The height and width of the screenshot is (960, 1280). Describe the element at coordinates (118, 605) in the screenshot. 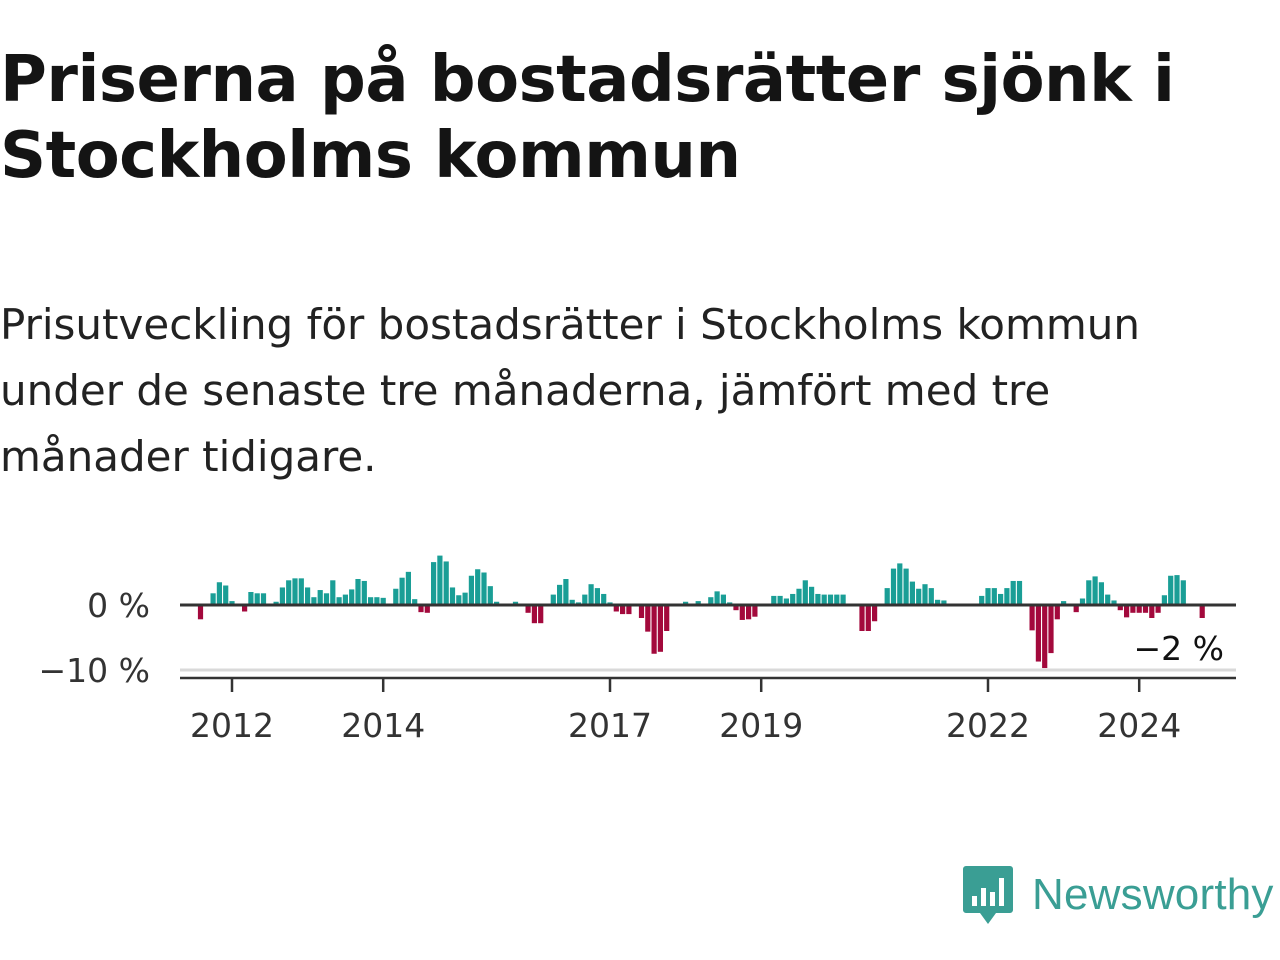

I see `y-tick-label: 0 %` at that location.